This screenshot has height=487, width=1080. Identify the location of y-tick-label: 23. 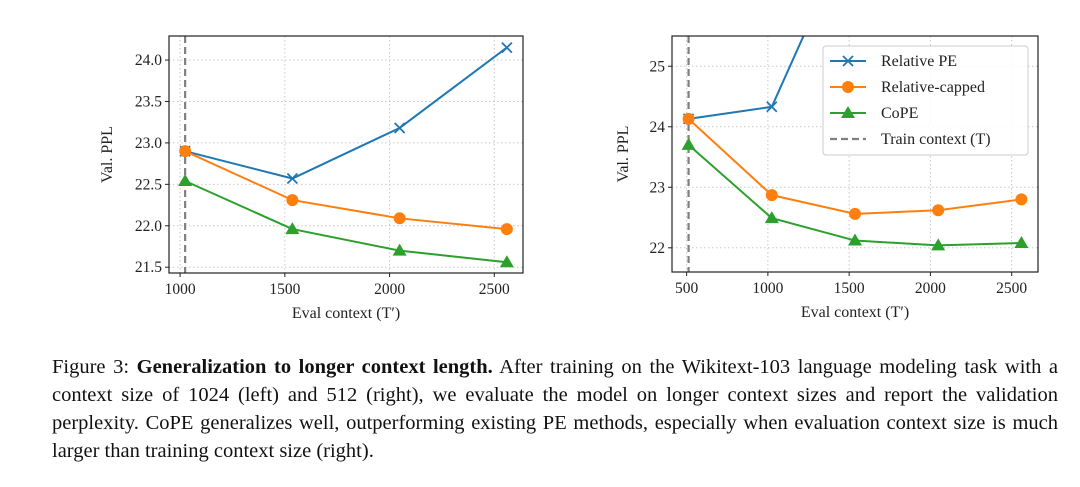
(658, 187).